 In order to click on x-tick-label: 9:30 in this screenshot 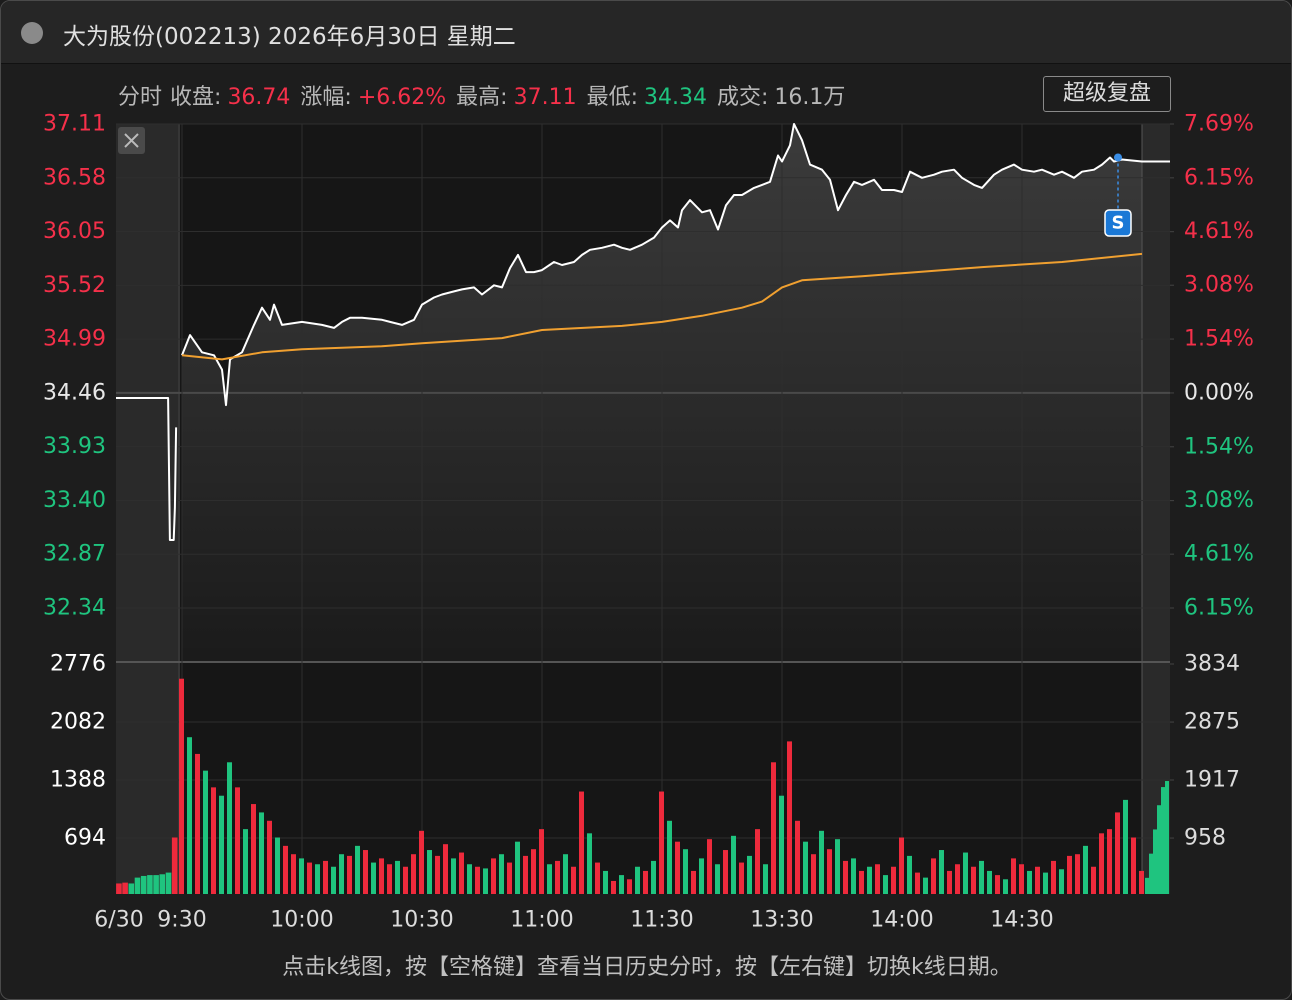, I will do `click(181, 920)`.